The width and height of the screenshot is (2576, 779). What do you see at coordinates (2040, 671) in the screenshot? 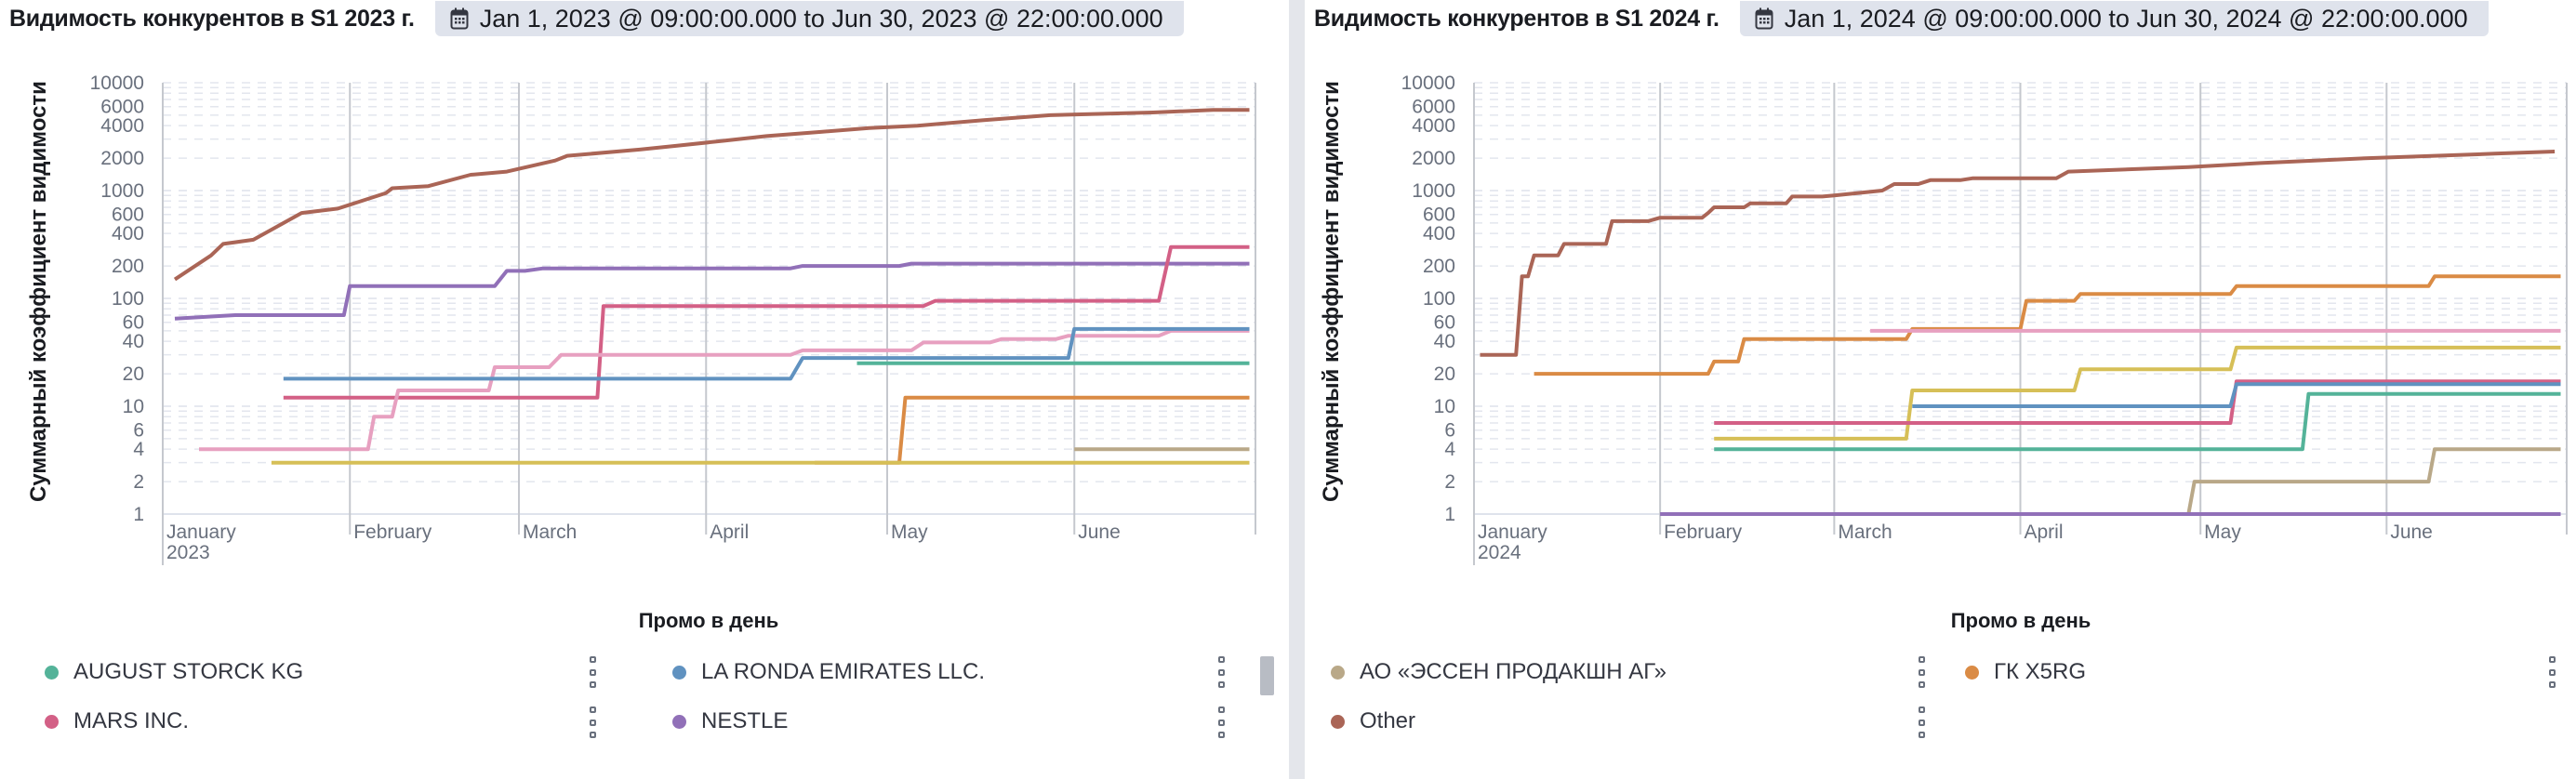
I see `legend-label: ГК X5RG` at bounding box center [2040, 671].